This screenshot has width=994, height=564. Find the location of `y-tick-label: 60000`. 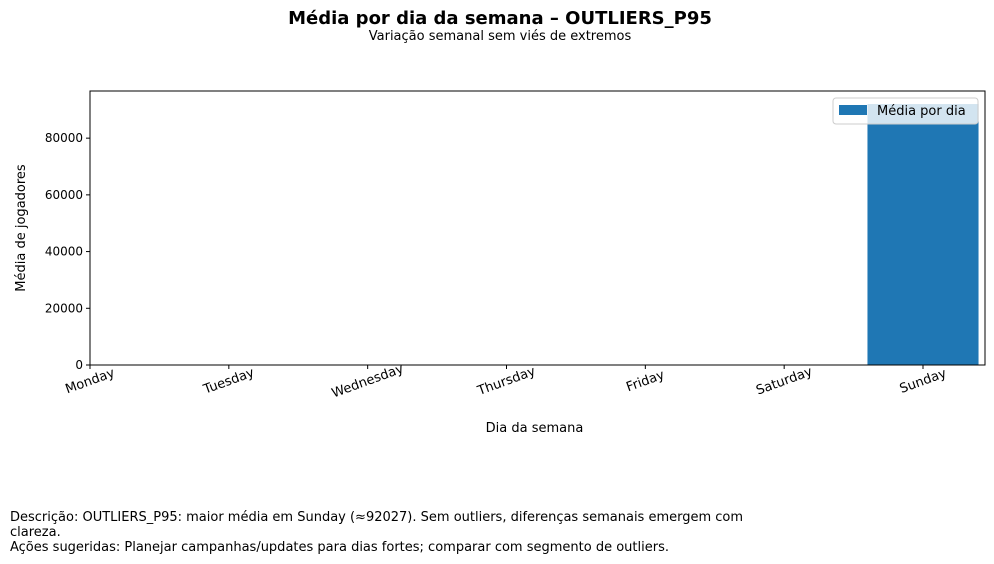

y-tick-label: 60000 is located at coordinates (64, 195).